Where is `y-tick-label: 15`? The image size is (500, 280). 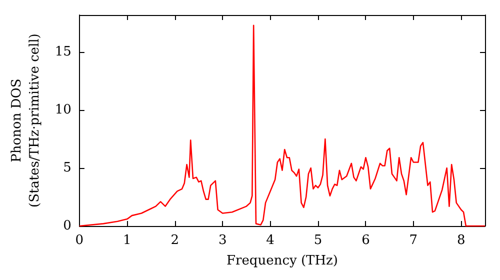 y-tick-label: 15 is located at coordinates (63, 52).